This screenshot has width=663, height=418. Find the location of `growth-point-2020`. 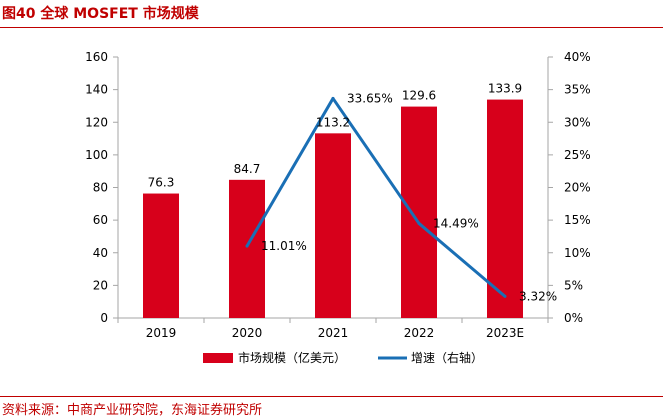

growth-point-2020 is located at coordinates (247, 246).